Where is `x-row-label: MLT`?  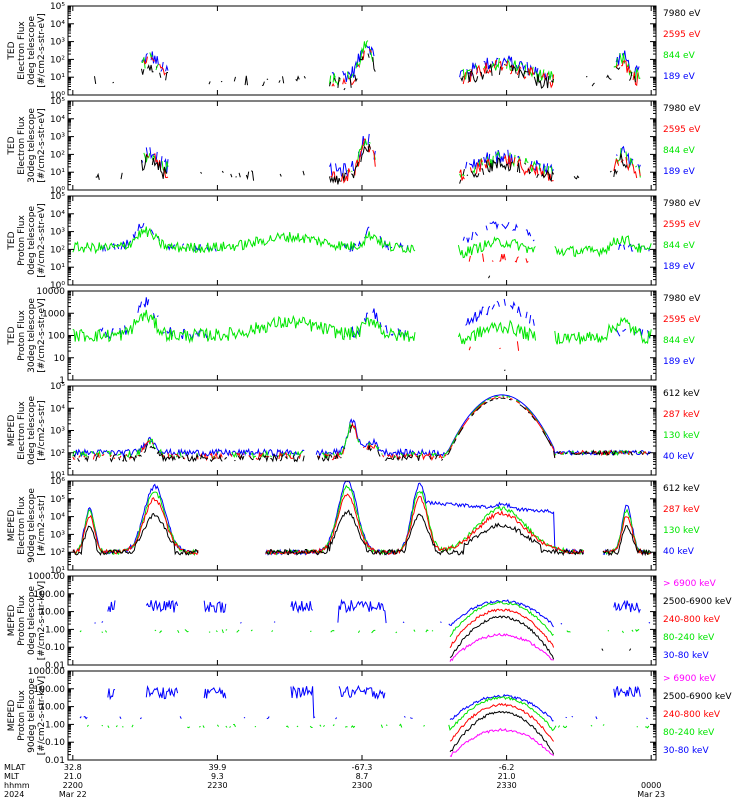
x-row-label: MLT is located at coordinates (11, 776).